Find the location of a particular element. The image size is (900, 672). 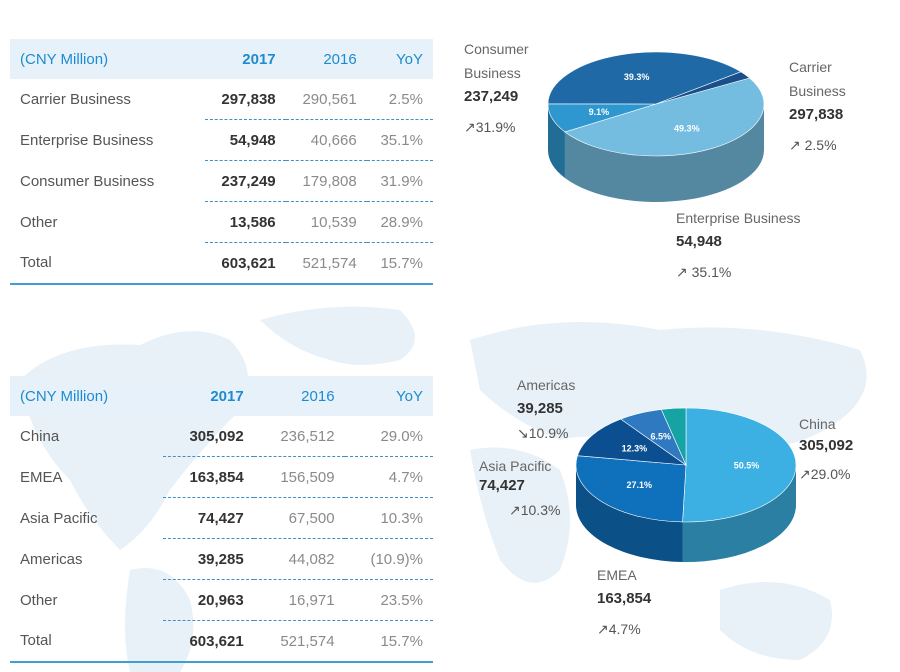

callout-growth: ↗4.7% is located at coordinates (619, 629).